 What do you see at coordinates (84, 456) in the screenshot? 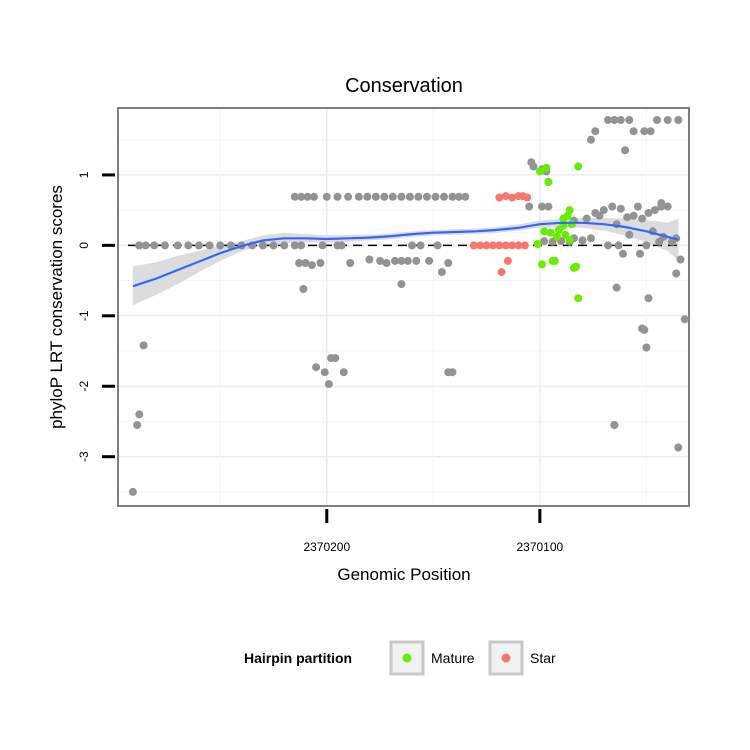
I see `y-tick-label: -3` at bounding box center [84, 456].